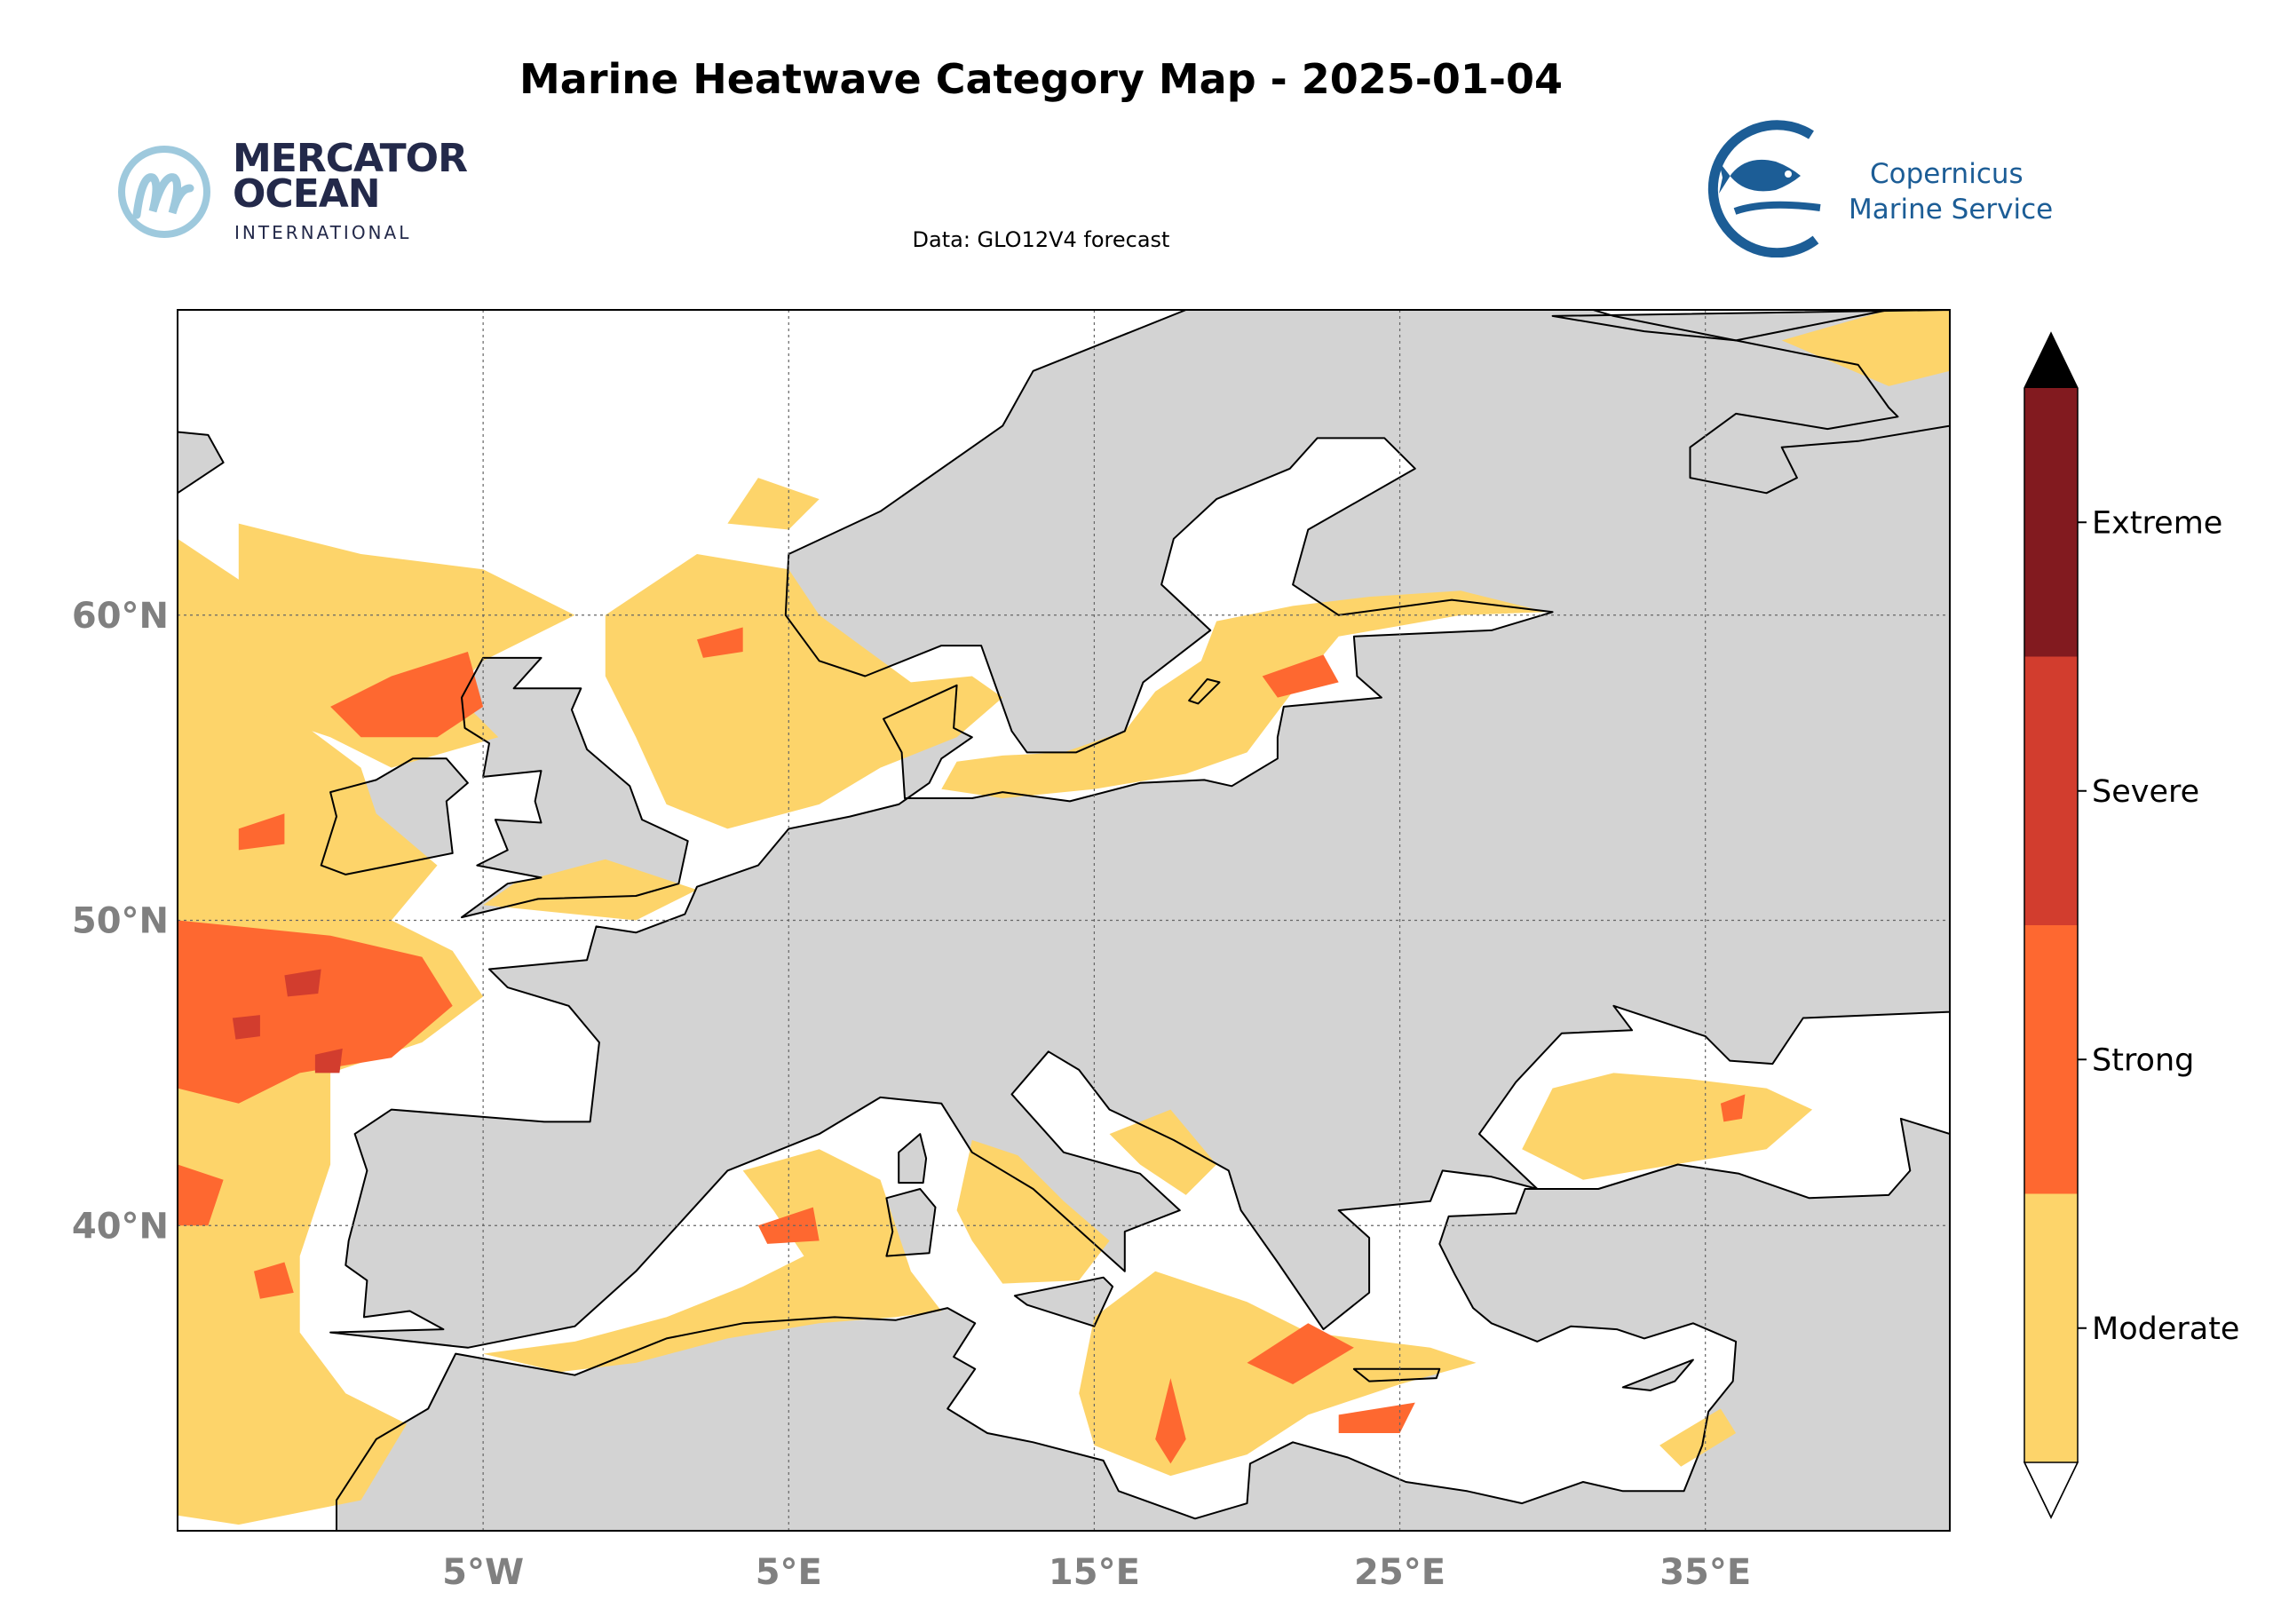 Image resolution: width=2273 pixels, height=1624 pixels. I want to click on coastline-ireland, so click(394, 816).